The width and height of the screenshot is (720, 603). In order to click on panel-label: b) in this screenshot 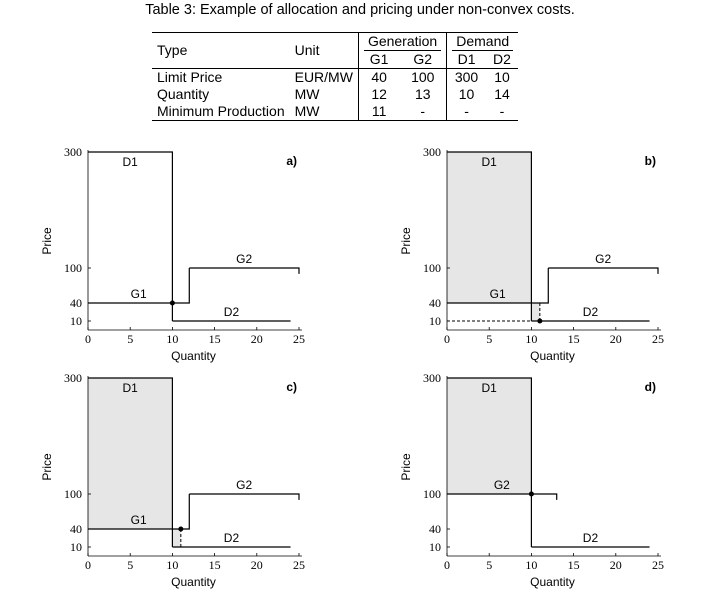, I will do `click(650, 161)`.